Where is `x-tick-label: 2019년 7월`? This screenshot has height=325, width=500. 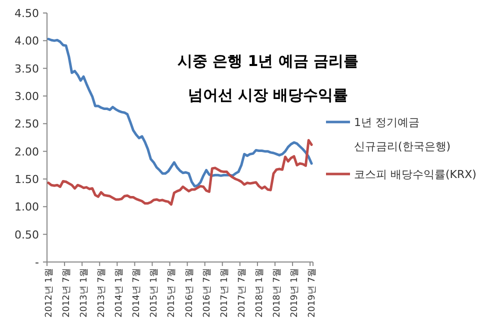 x-tick-label: 2019년 7월 is located at coordinates (313, 293).